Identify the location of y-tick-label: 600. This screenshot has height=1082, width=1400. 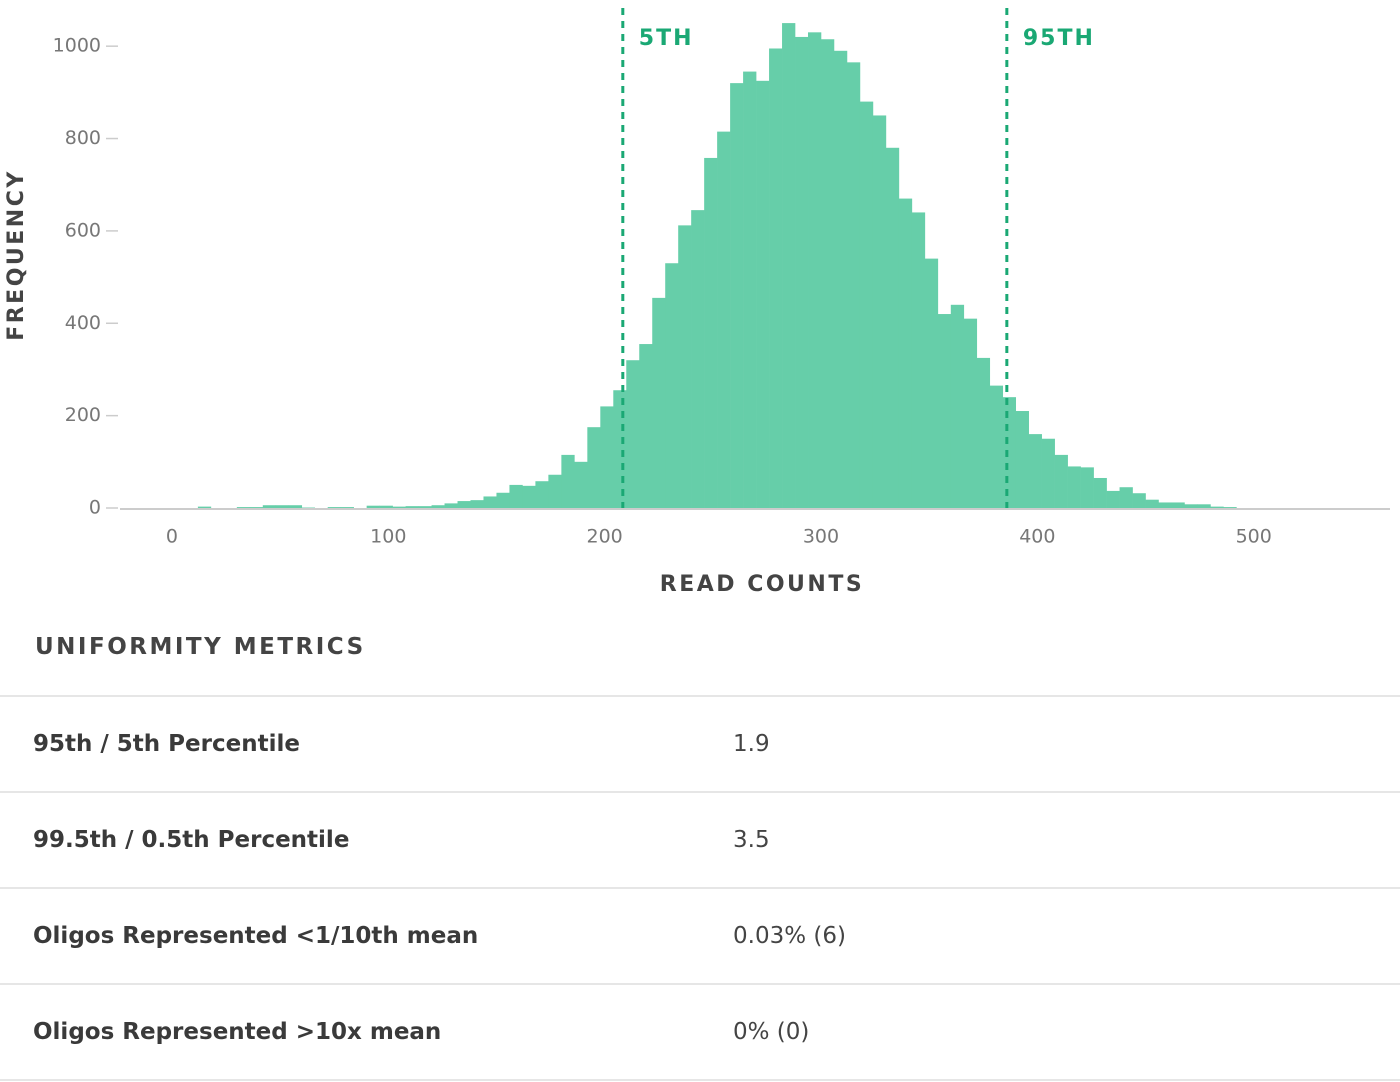
(83, 230).